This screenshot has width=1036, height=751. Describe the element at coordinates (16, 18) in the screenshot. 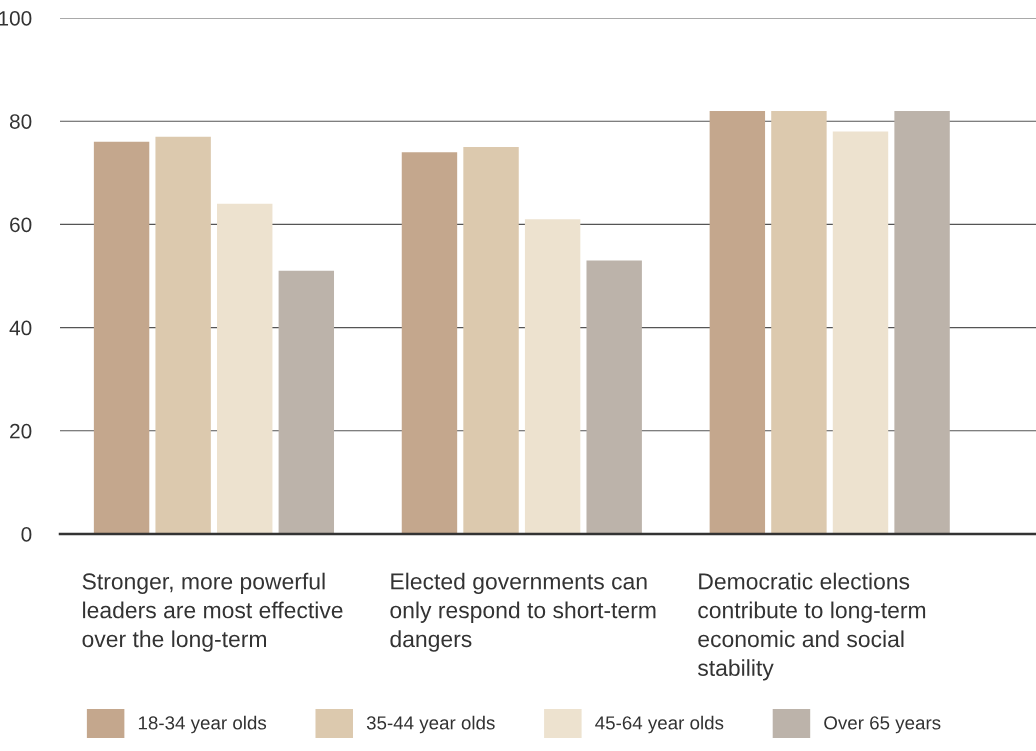

I see `y-tick-label: 100` at that location.